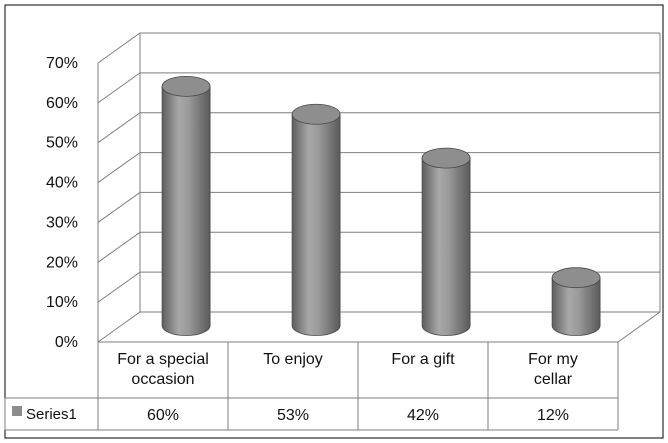 The height and width of the screenshot is (443, 668). I want to click on y-tick-label: 60%, so click(62, 103).